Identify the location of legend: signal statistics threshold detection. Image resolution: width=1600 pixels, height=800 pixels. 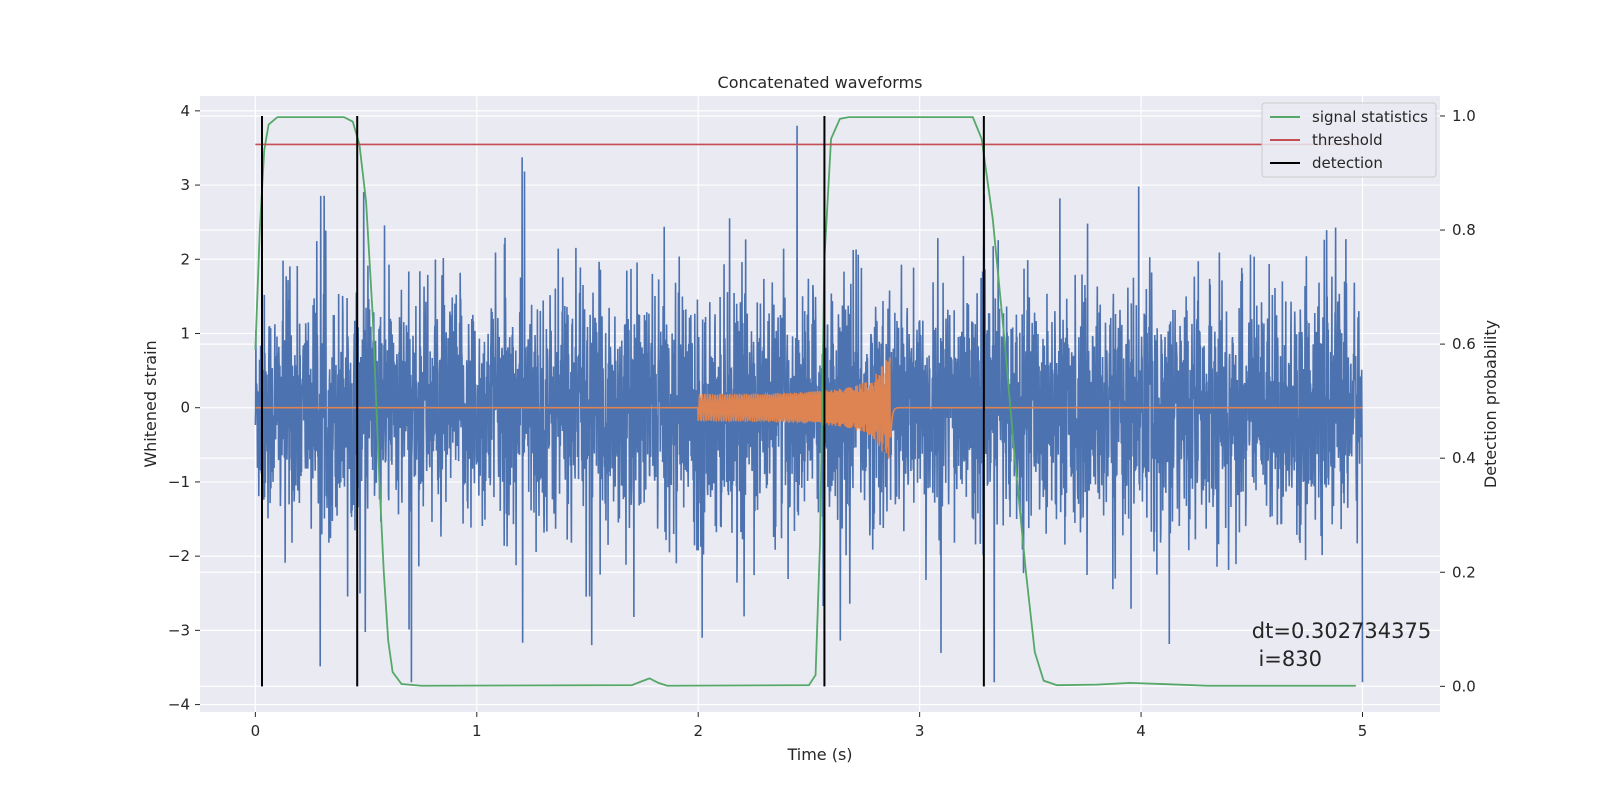
(1349, 140).